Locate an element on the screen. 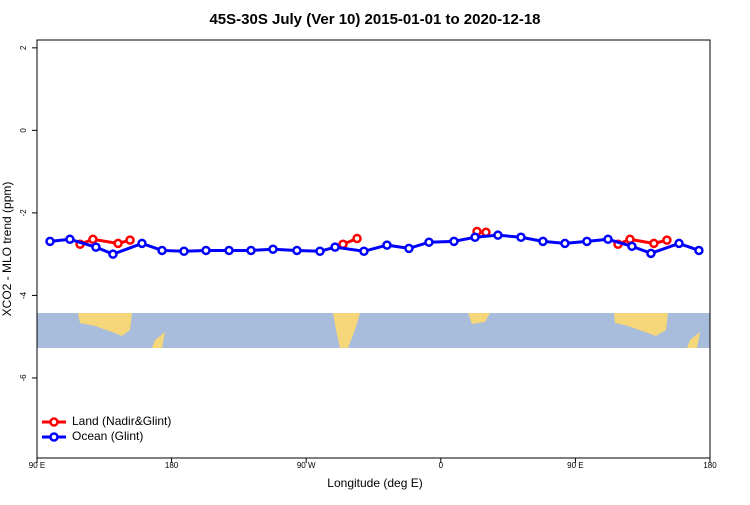 The image size is (750, 505). x-tick-label: 0 is located at coordinates (441, 465).